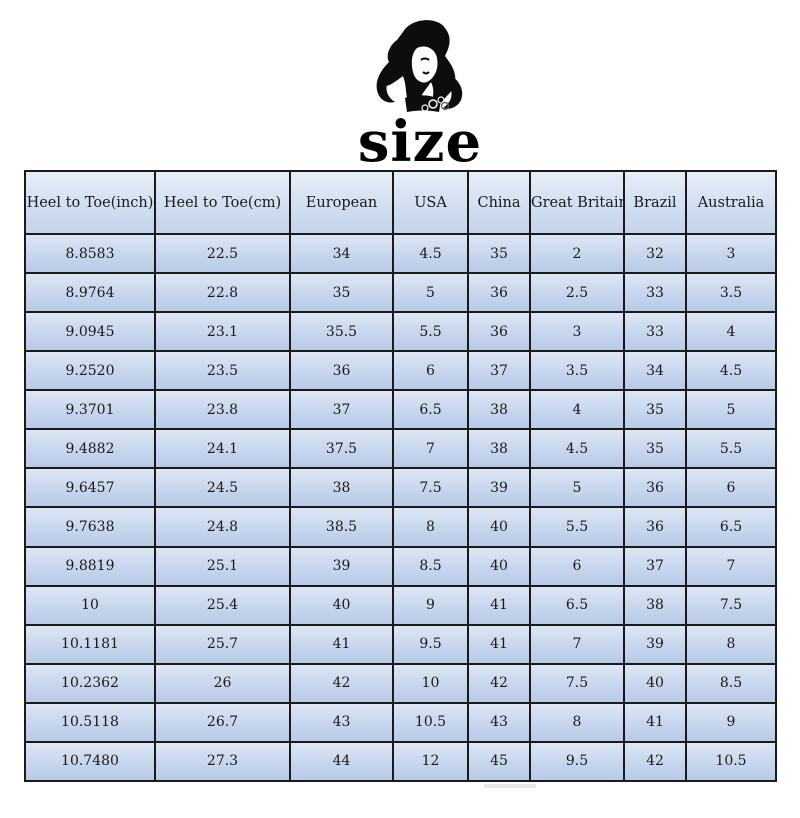 This screenshot has width=800, height=818. Describe the element at coordinates (577, 761) in the screenshot. I see `cell-great-britain: 9.5` at that location.